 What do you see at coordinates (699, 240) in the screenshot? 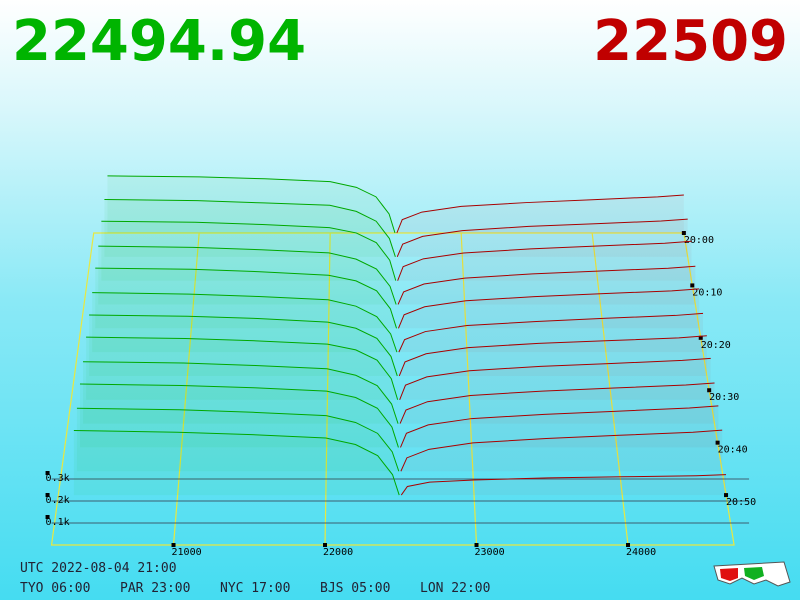
I see `time-tick-label: 20:00` at bounding box center [699, 240].